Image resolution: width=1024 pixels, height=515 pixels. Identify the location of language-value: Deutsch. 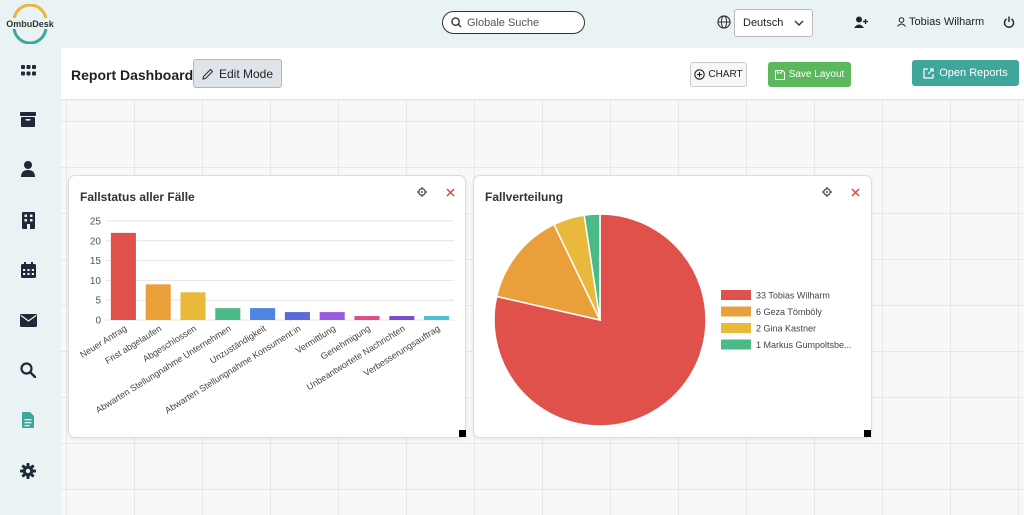
(763, 23).